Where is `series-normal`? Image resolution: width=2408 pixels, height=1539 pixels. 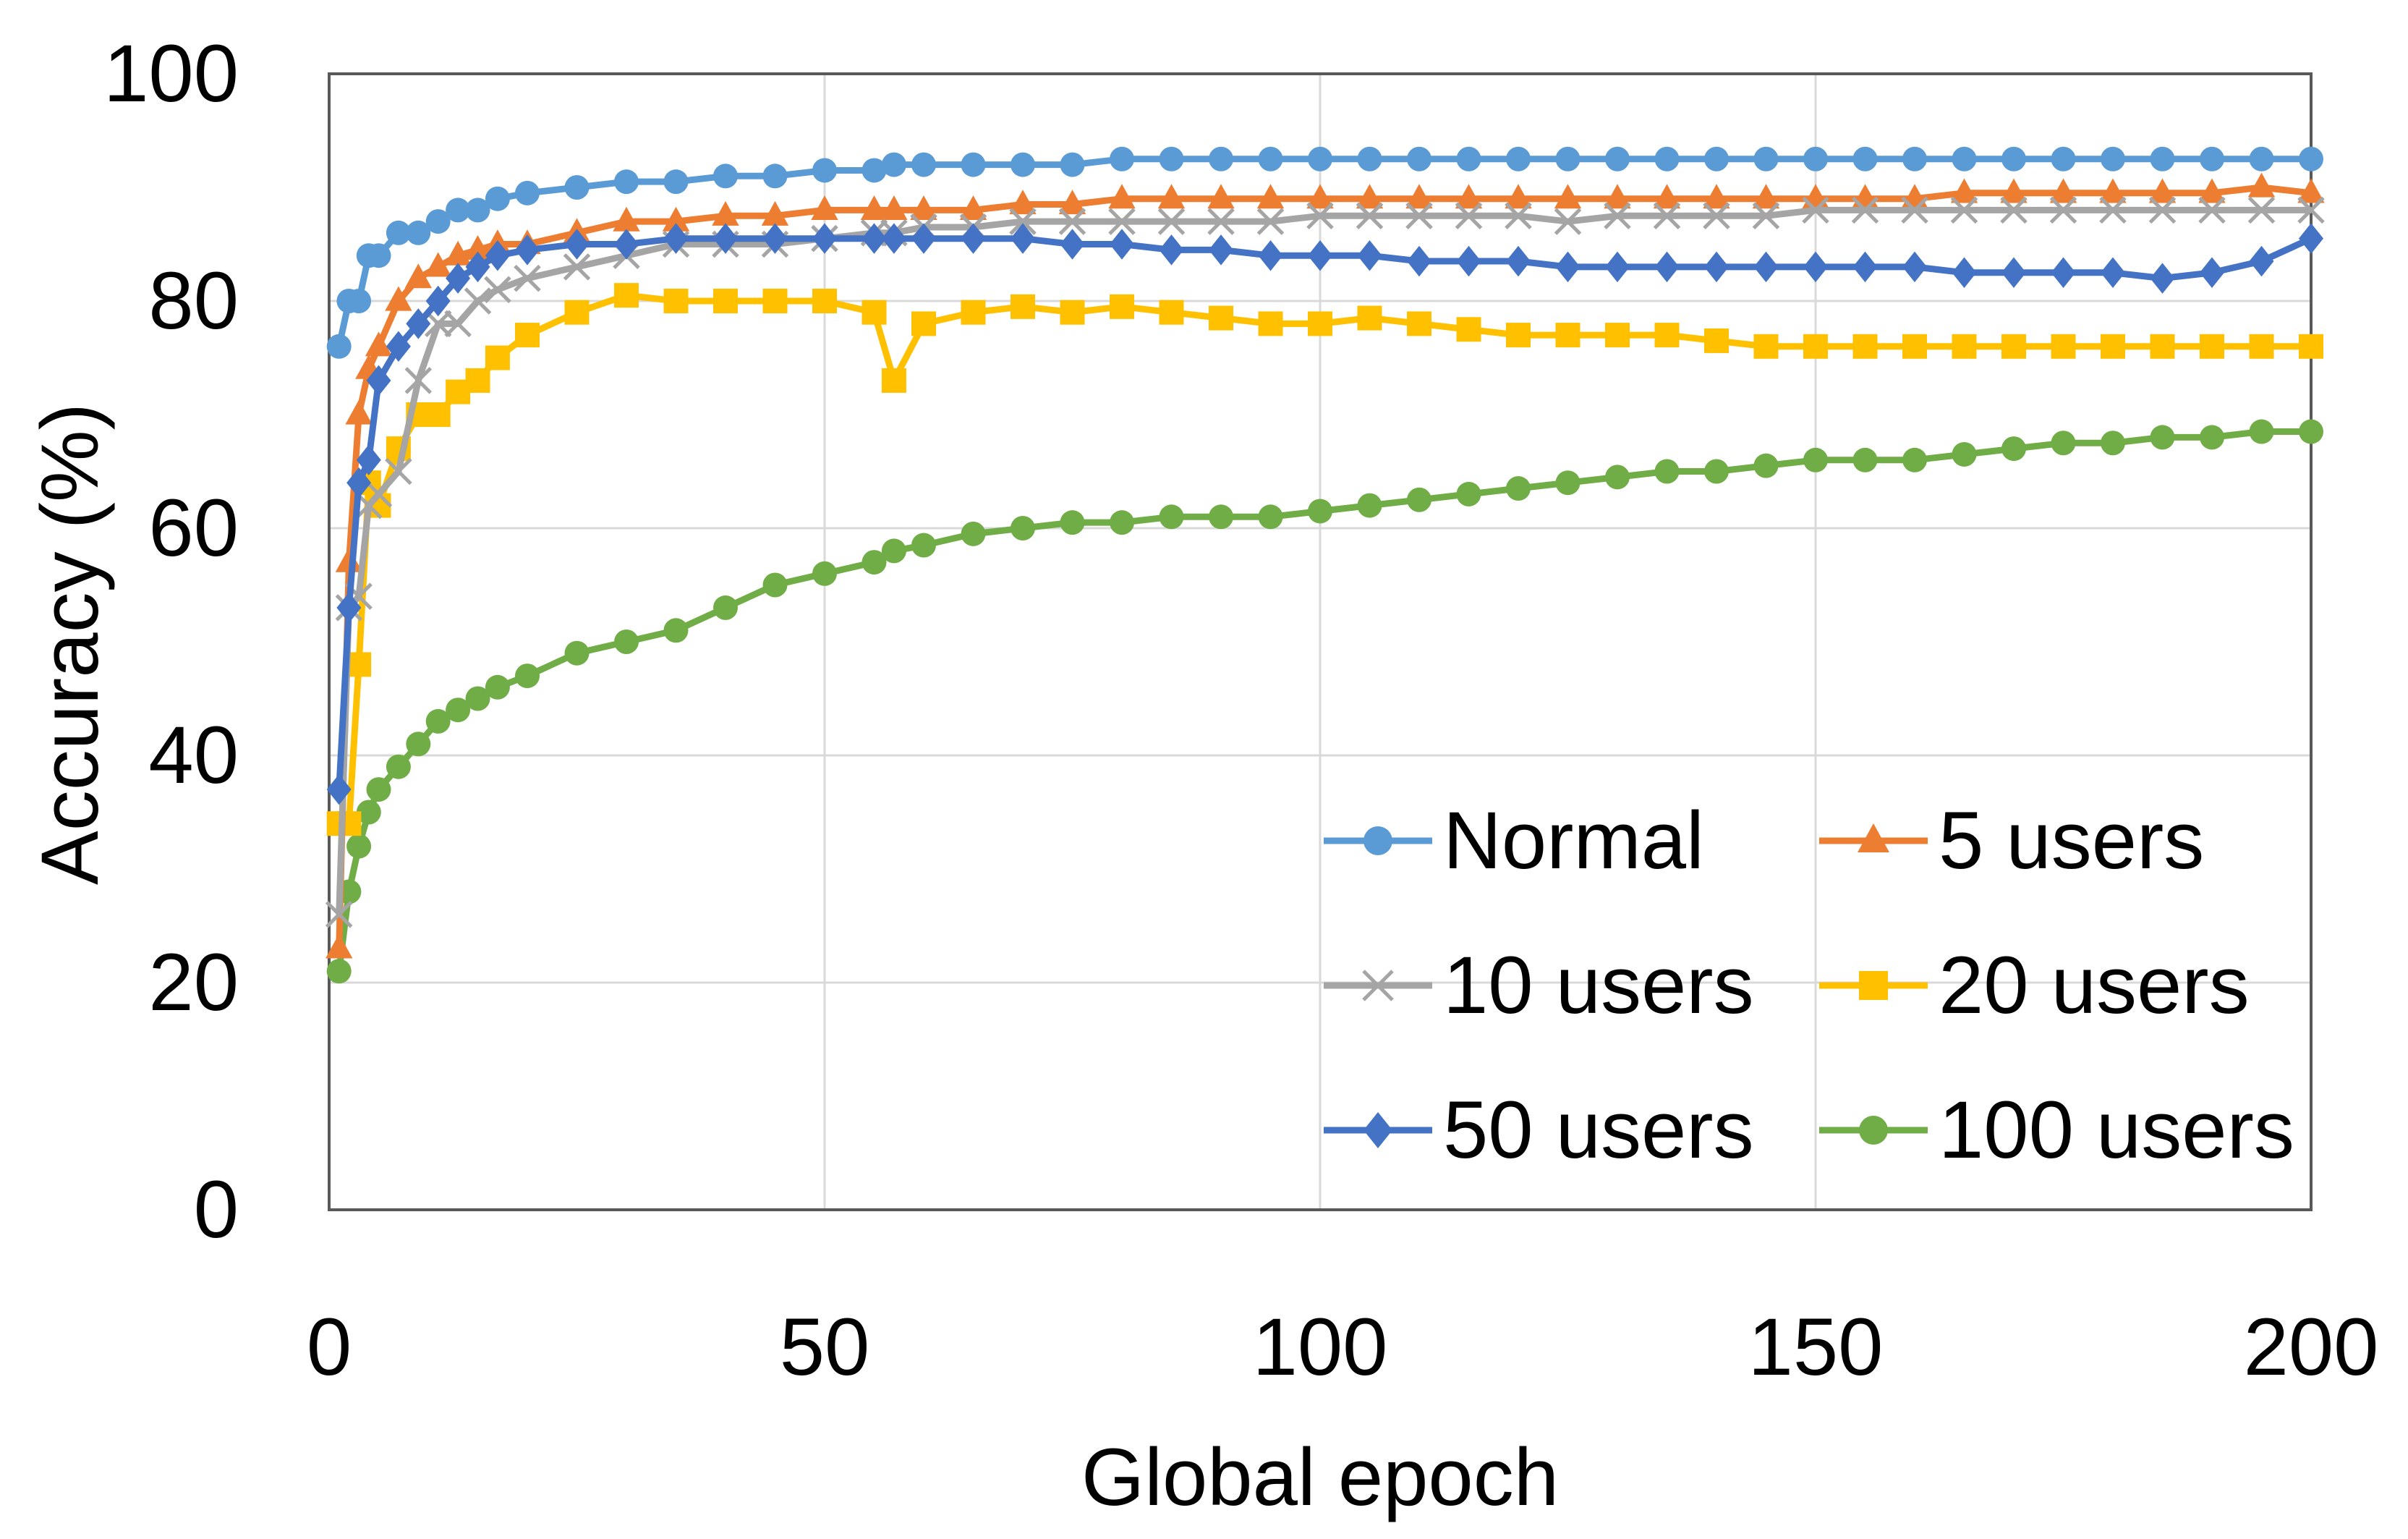
series-normal is located at coordinates (1325, 252).